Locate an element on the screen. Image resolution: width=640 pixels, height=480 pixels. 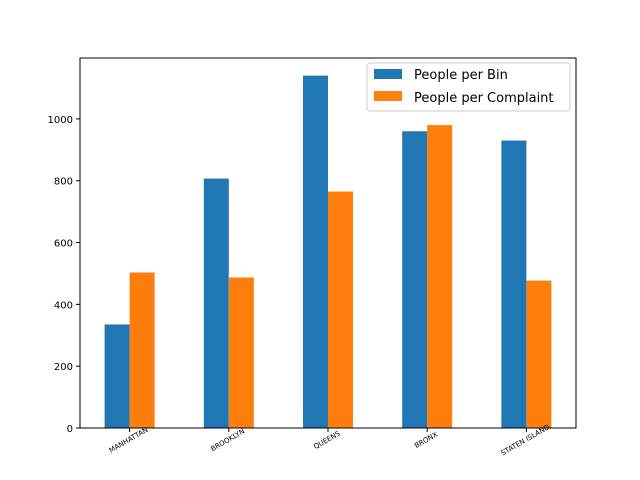
x-tick-label: BROOKLYN is located at coordinates (227, 440).